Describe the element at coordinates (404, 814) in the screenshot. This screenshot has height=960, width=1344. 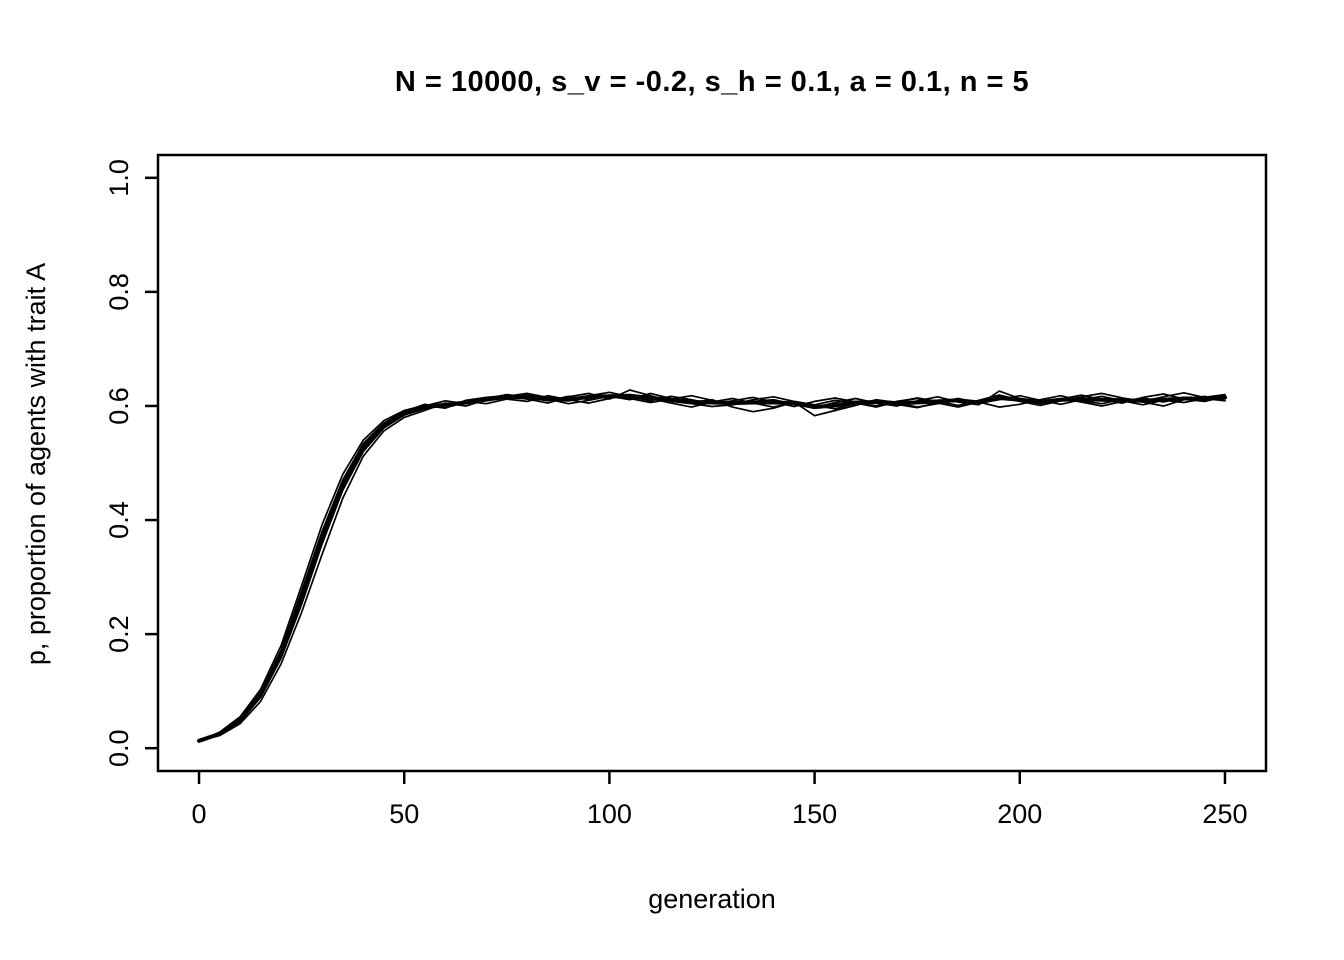
I see `x-tick-label: 50` at that location.